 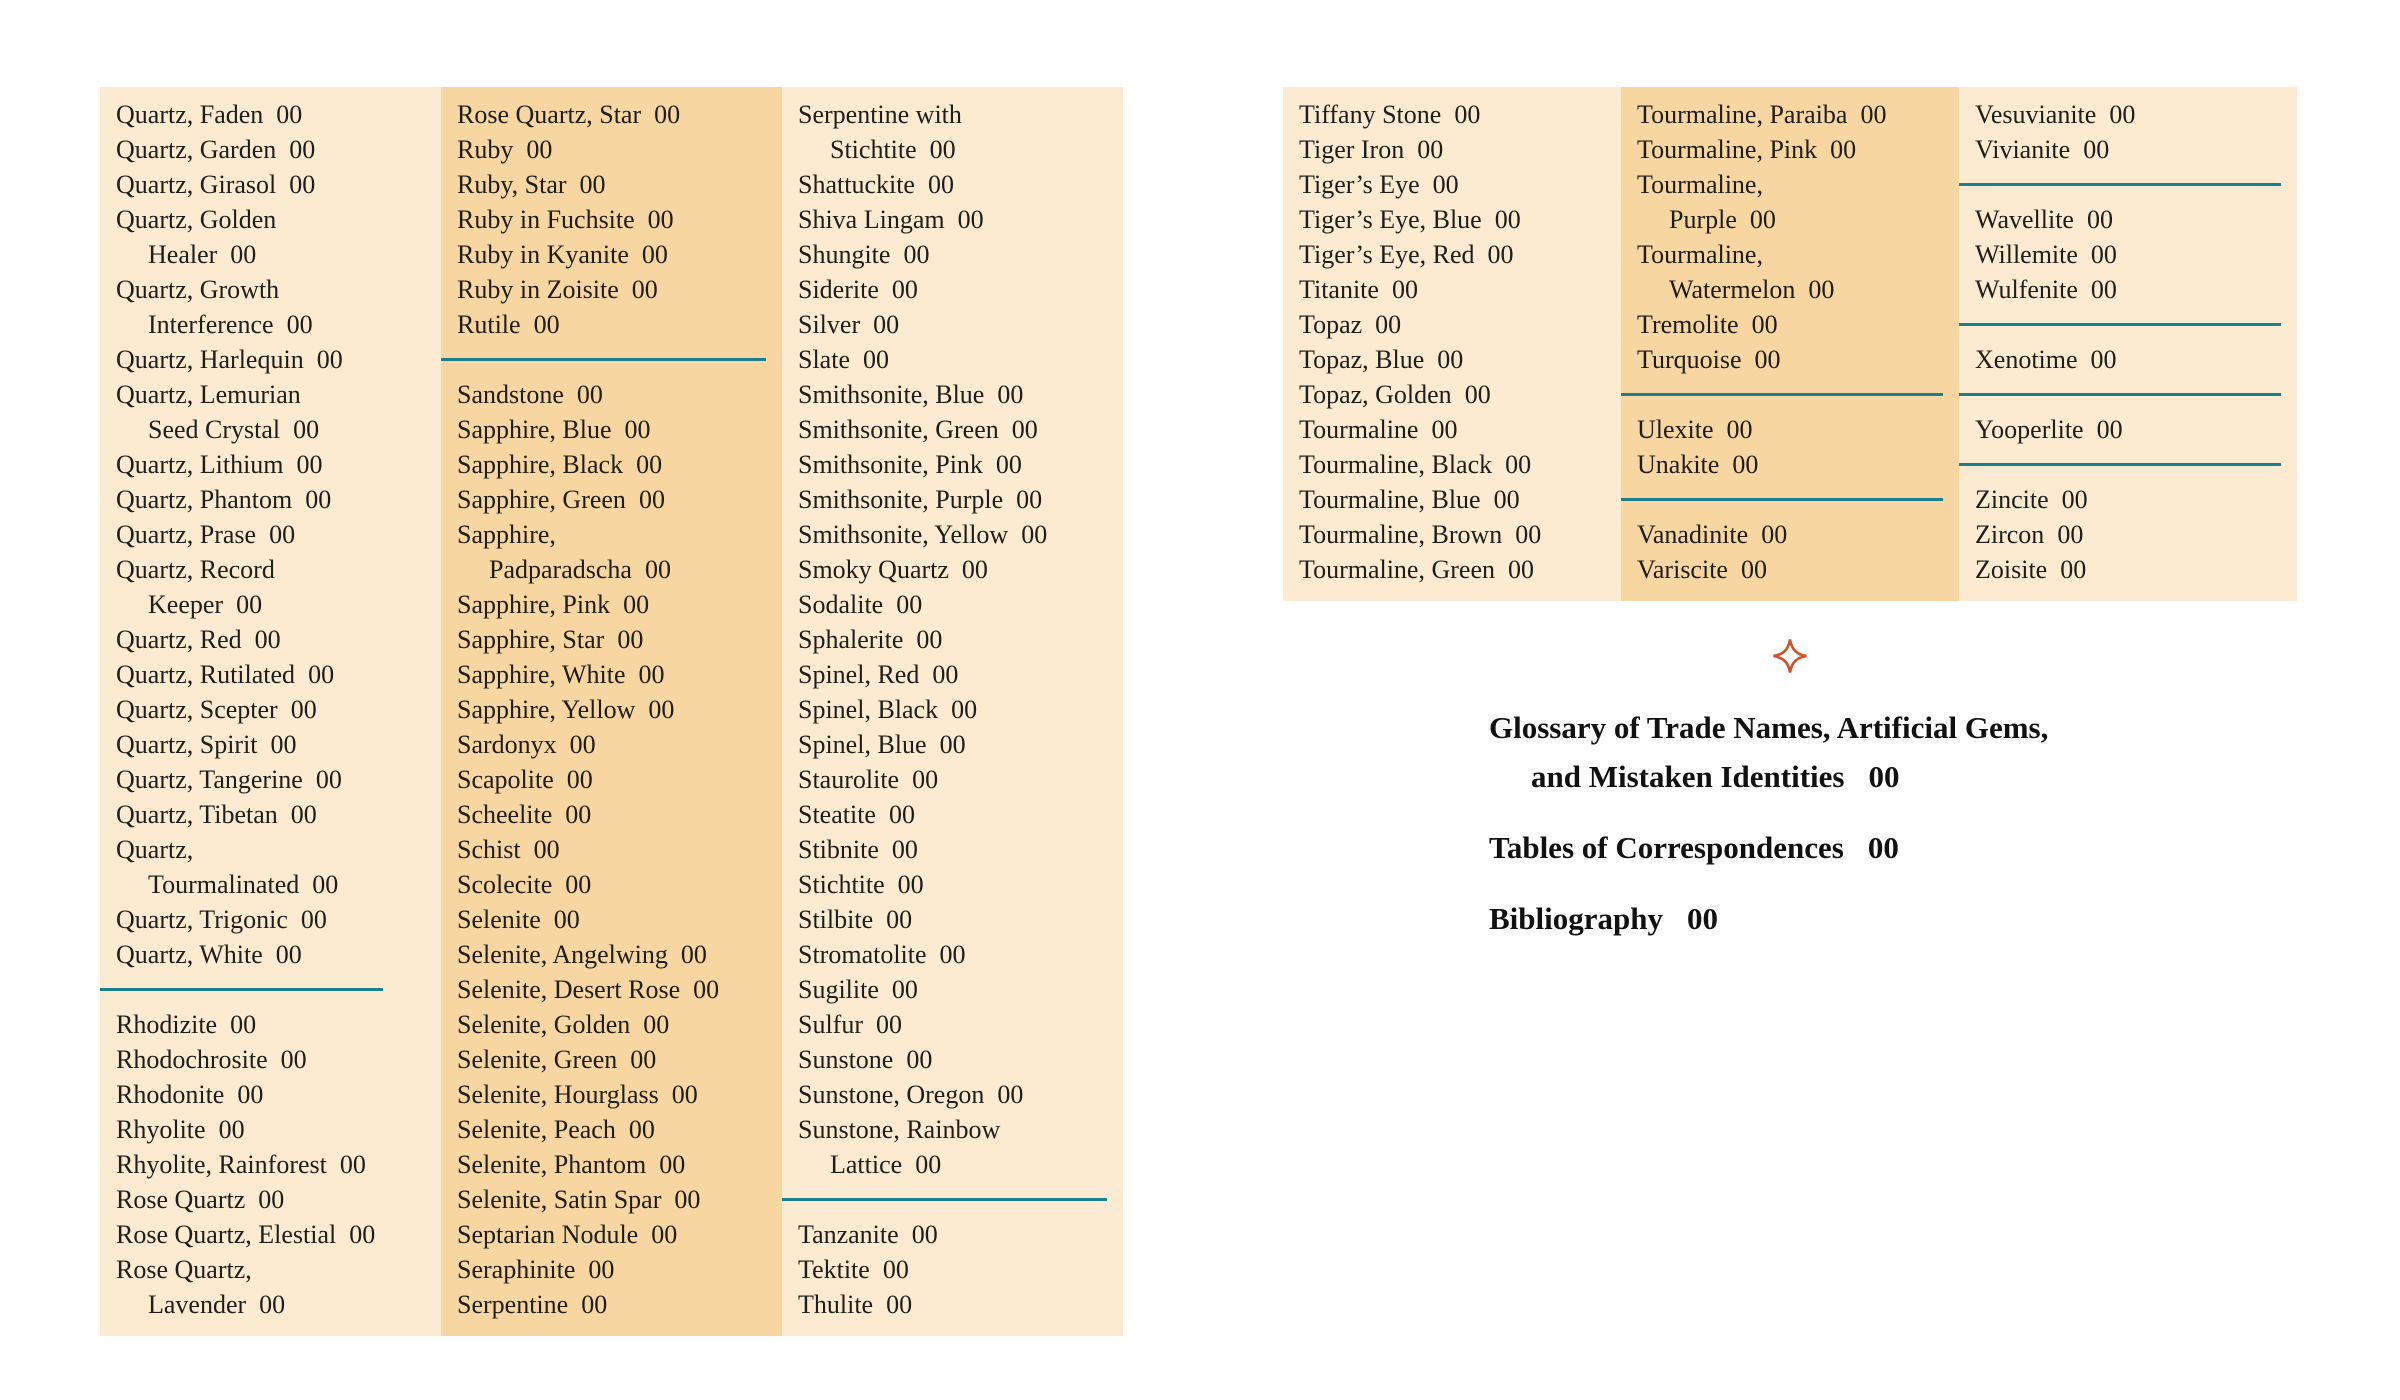 I want to click on entry-label: Tourmaline, Brown, so click(x=1401, y=534).